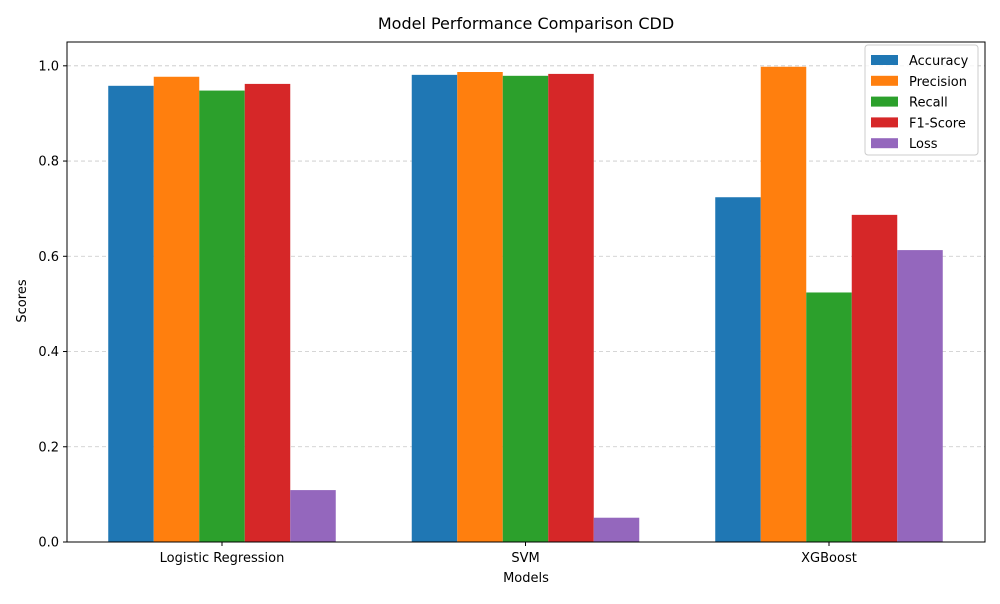 Image resolution: width=1000 pixels, height=604 pixels. What do you see at coordinates (928, 103) in the screenshot?
I see `legend-label: Recall` at bounding box center [928, 103].